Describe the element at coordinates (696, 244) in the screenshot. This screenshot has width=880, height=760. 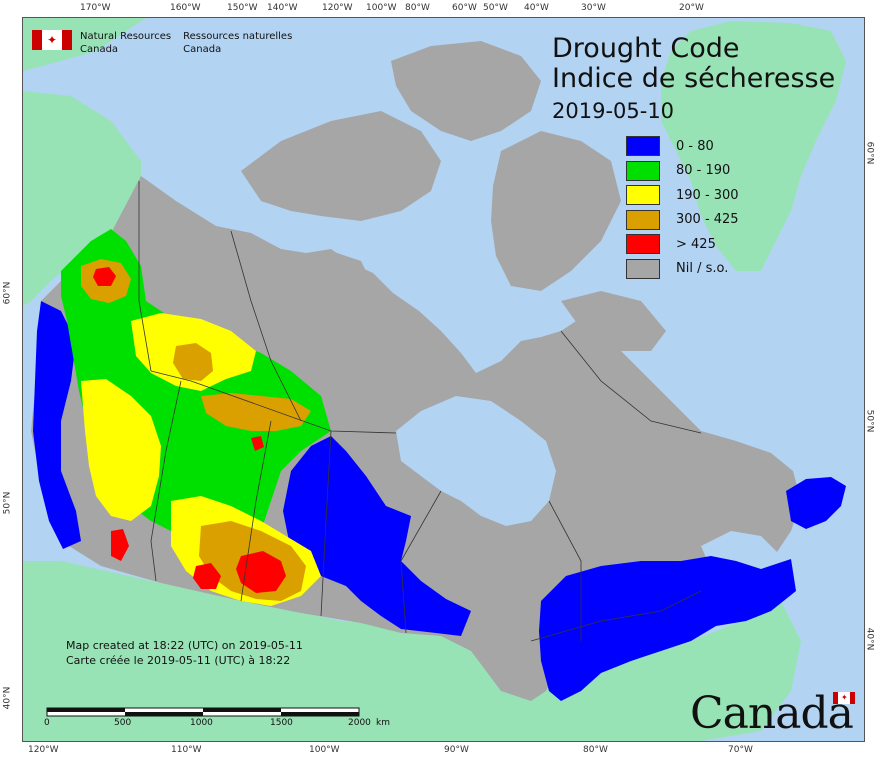
I see `legend-label: > 425` at that location.